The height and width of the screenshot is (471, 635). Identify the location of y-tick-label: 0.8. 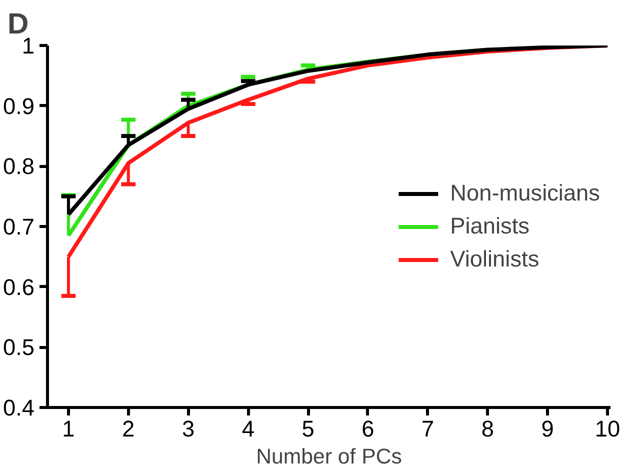
(19, 166).